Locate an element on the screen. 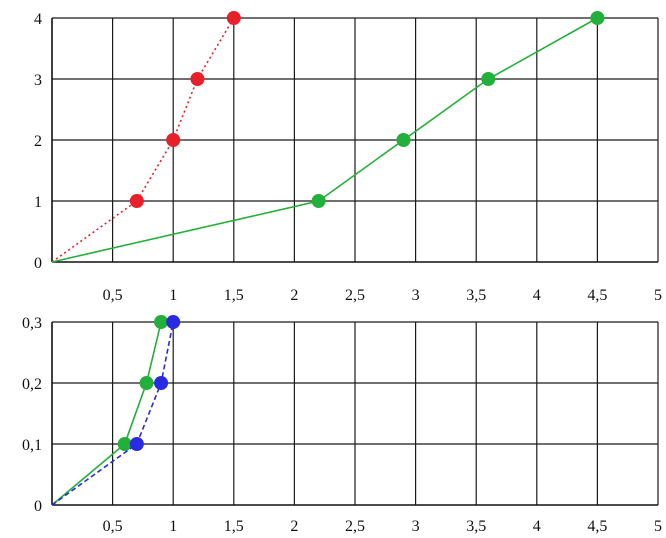 The height and width of the screenshot is (538, 666). y-tick-label: 1 is located at coordinates (38, 202).